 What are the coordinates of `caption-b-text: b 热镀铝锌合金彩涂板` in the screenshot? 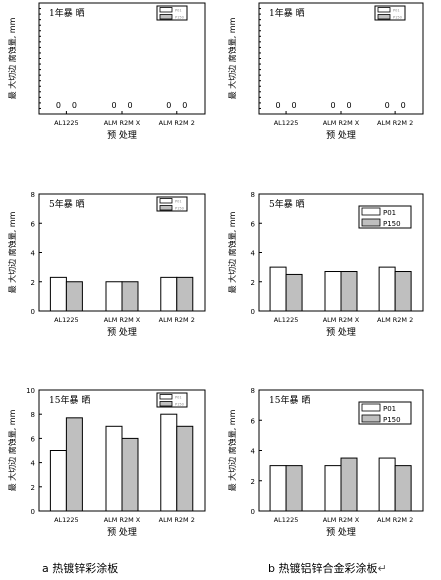 It's located at (323, 568).